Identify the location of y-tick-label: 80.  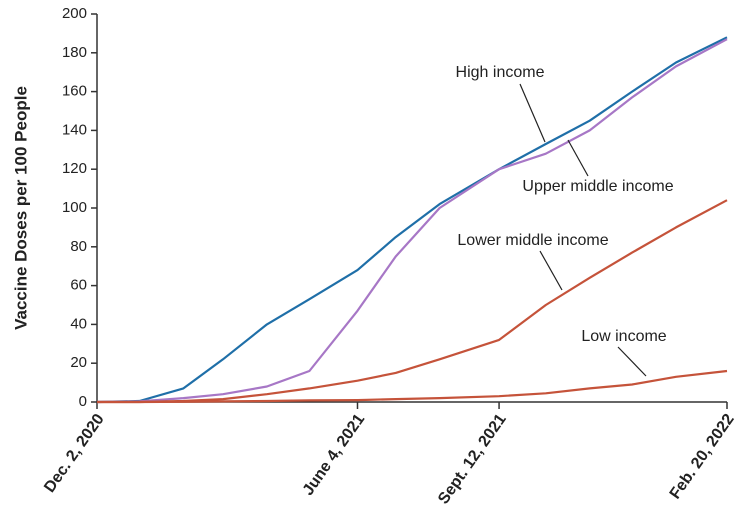
(78, 246).